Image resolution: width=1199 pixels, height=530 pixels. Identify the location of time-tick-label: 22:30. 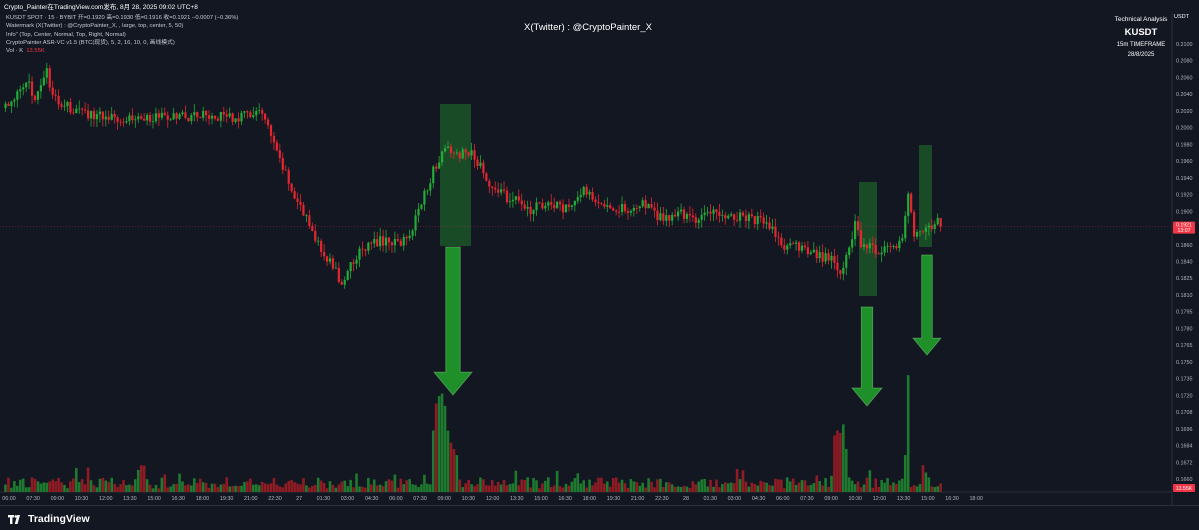
(662, 499).